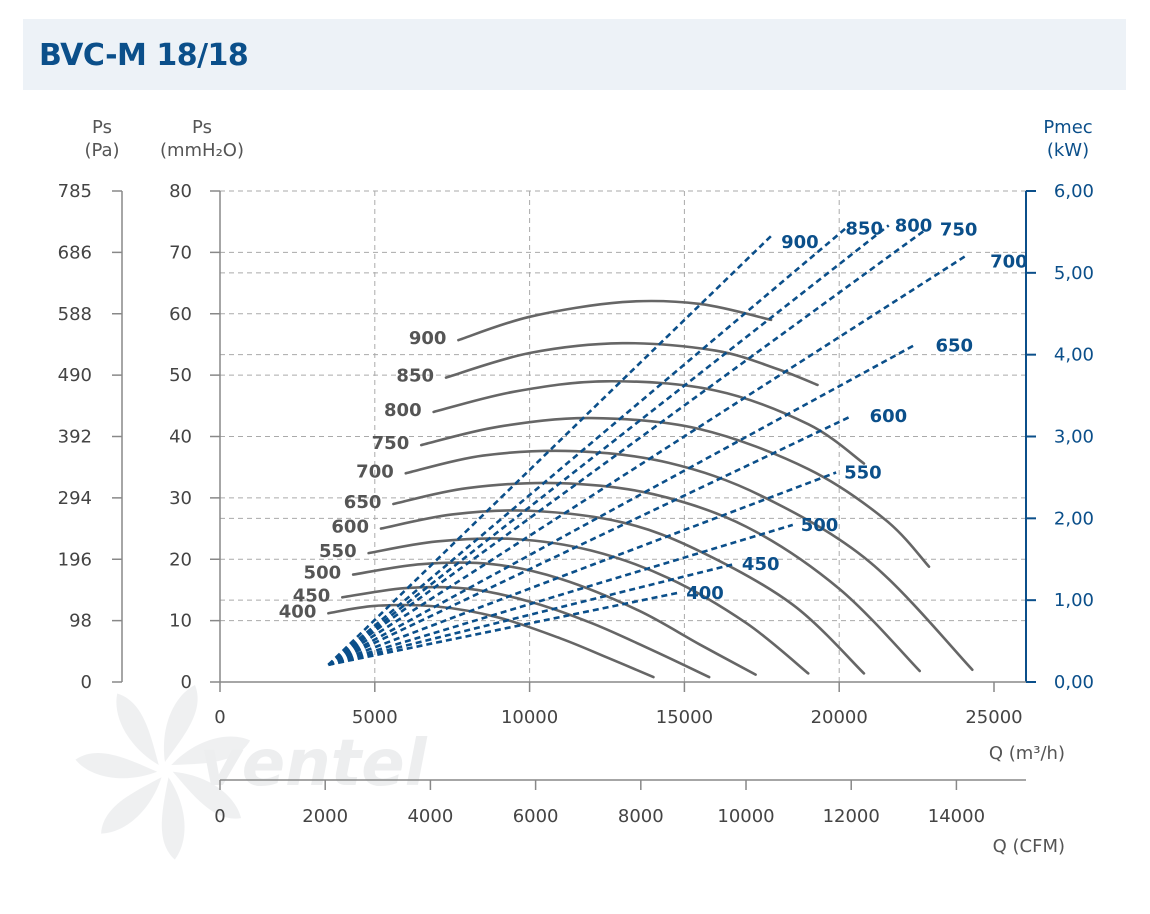 The image size is (1150, 914). I want to click on tick-label-cfm: 10000, so click(745, 816).